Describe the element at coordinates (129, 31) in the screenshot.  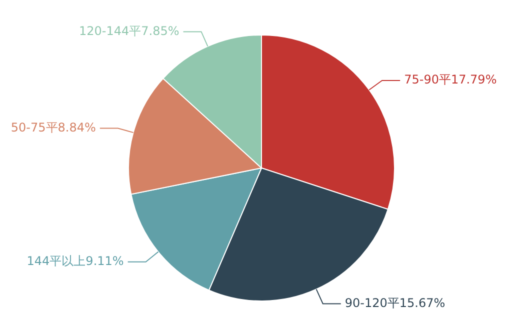
I see `slice-label: 120-144平7.85%` at that location.